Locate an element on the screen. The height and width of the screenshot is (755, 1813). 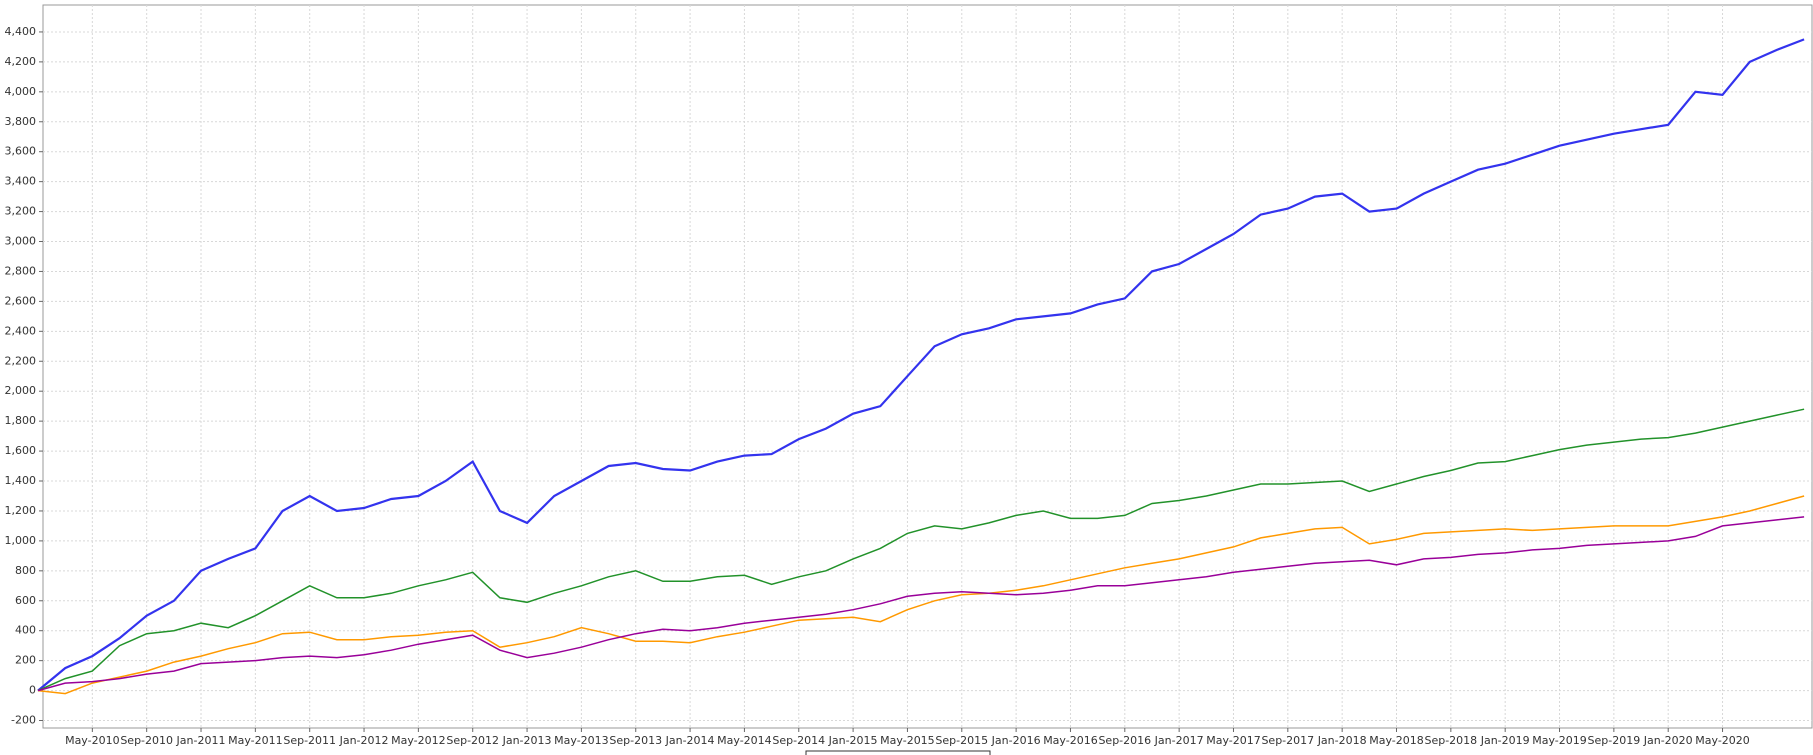
legend-box is located at coordinates (898, 752).